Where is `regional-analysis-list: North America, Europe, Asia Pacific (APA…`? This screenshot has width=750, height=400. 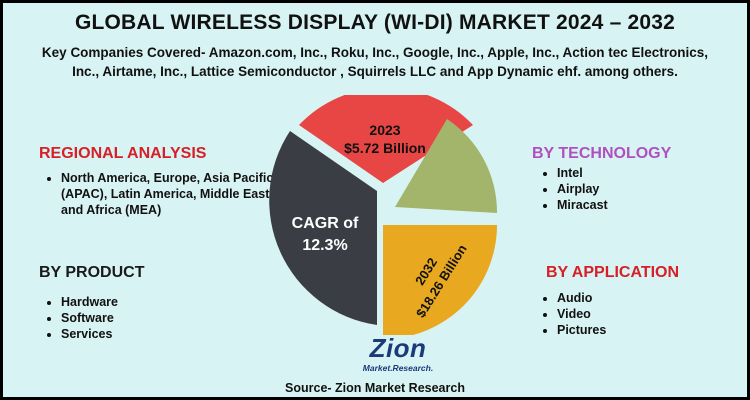 regional-analysis-list: North America, Europe, Asia Pacific (APA… is located at coordinates (159, 194).